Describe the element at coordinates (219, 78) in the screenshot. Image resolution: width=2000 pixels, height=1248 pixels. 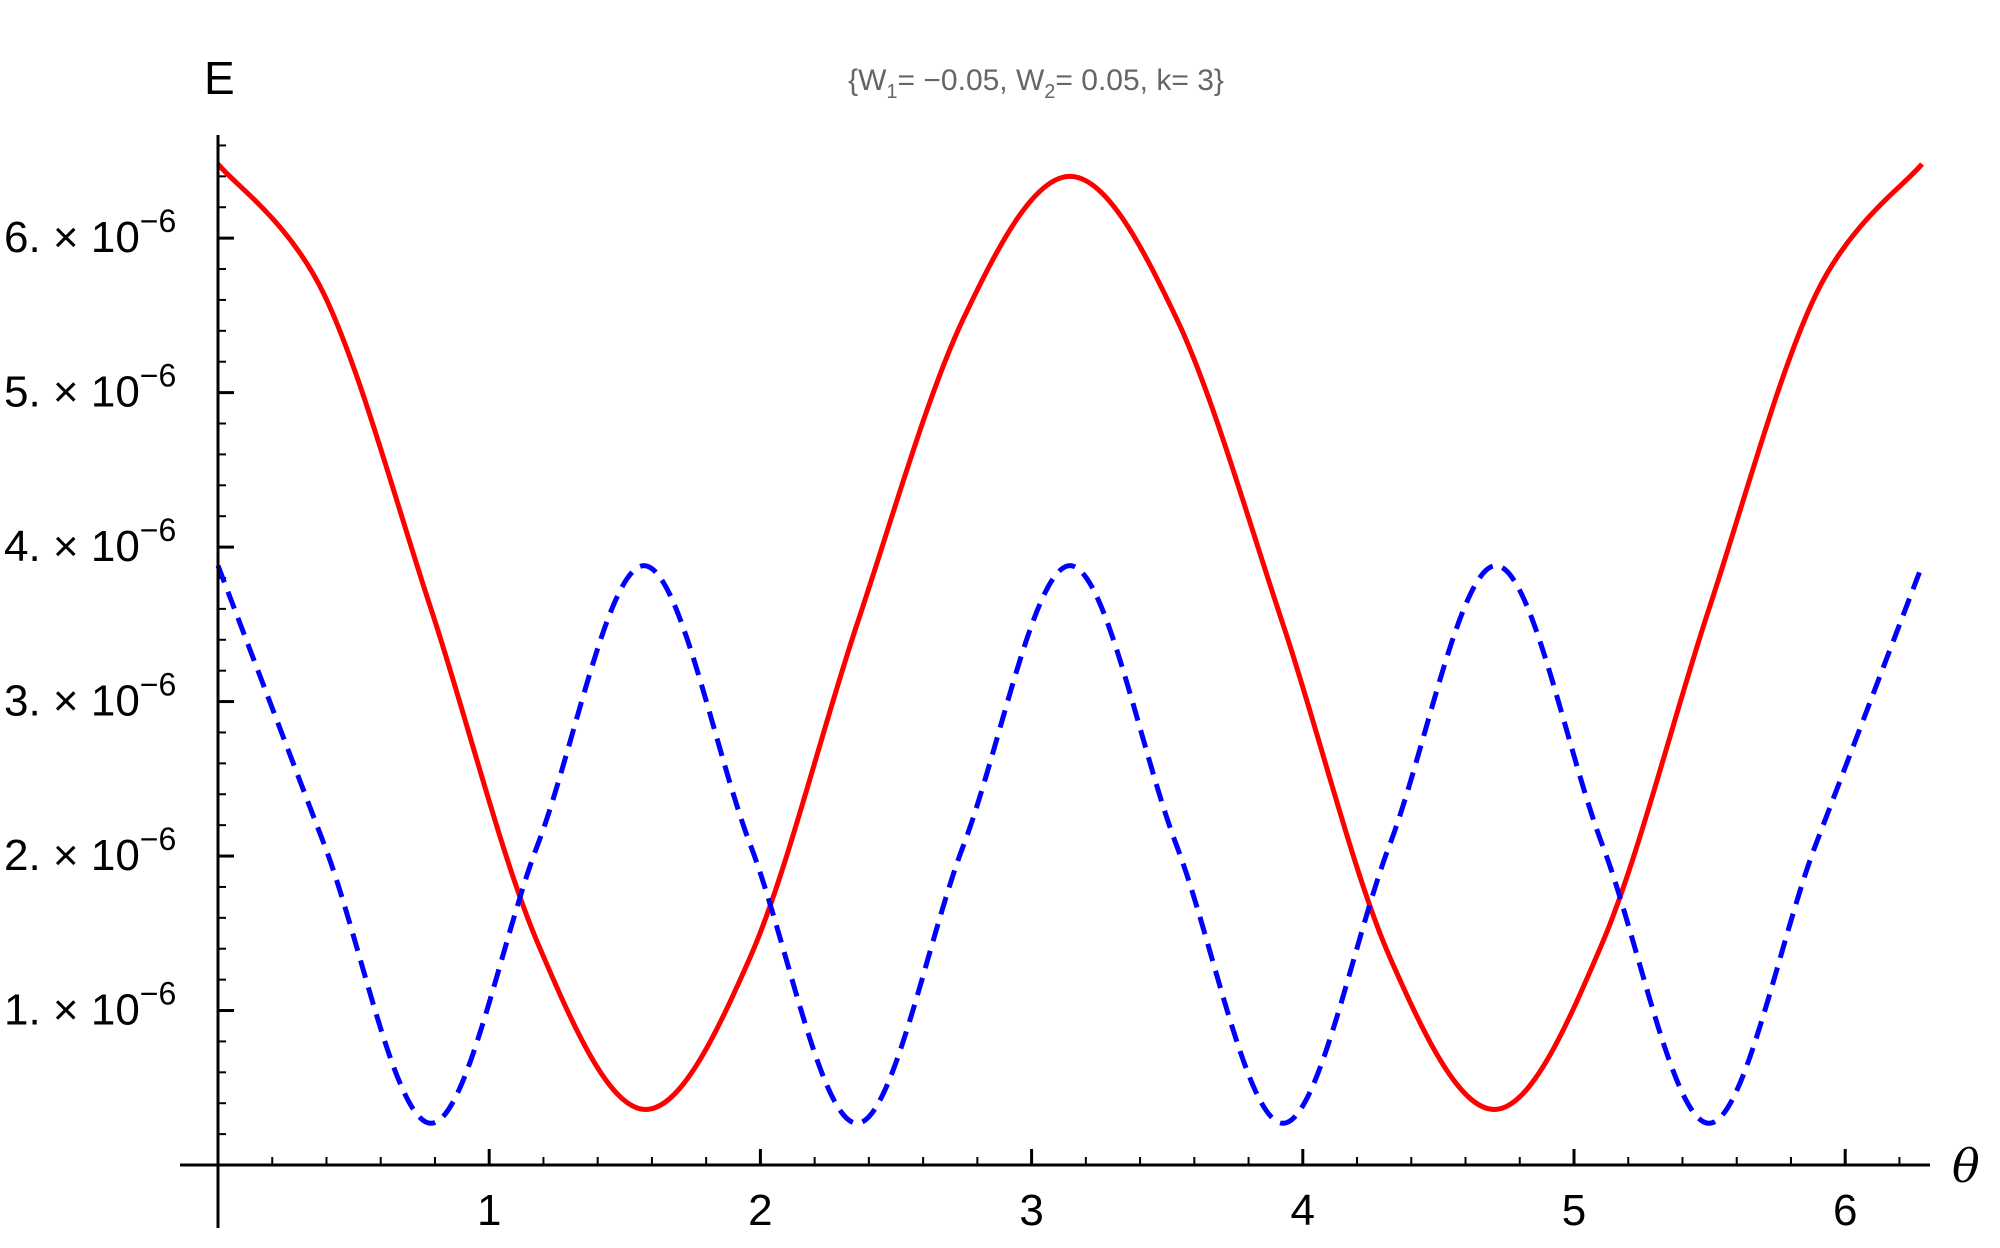
I see `y-axis-label: E` at that location.